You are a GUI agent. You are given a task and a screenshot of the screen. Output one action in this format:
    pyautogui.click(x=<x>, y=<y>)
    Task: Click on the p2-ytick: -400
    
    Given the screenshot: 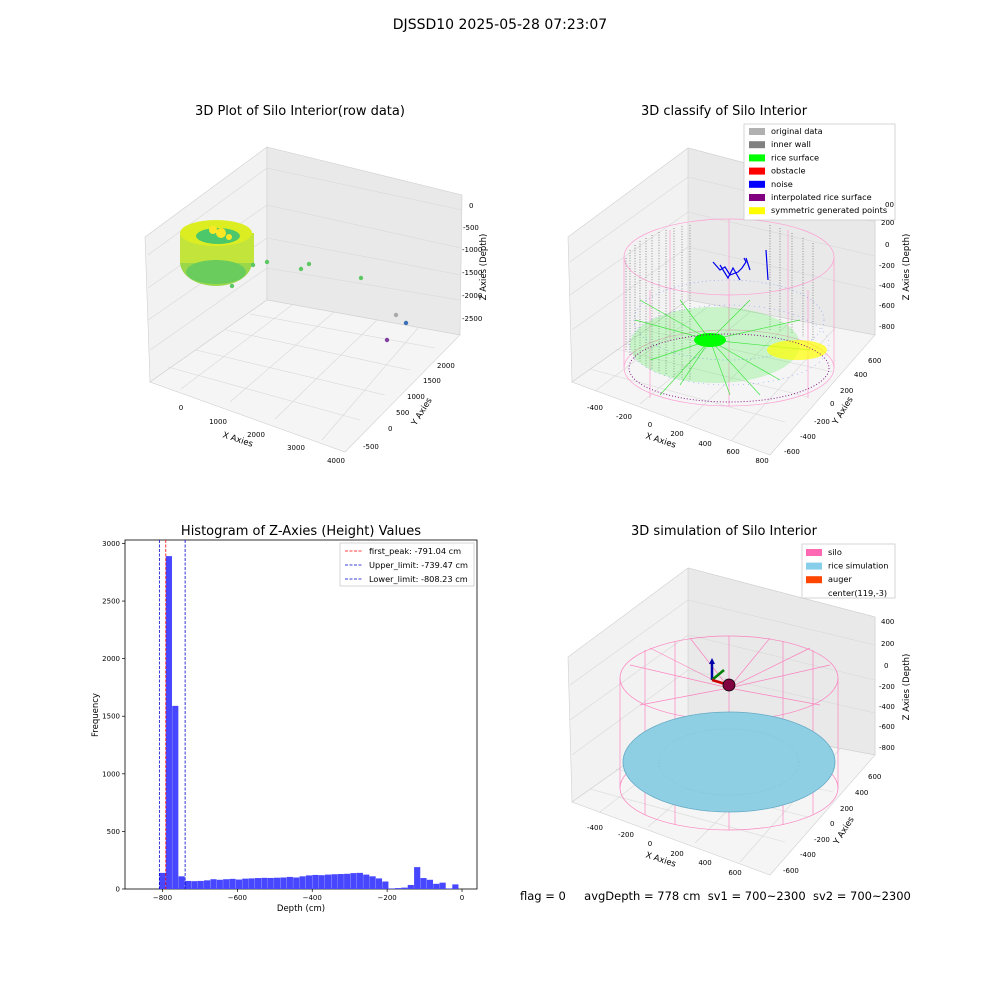 What is the action you would take?
    pyautogui.click(x=808, y=437)
    